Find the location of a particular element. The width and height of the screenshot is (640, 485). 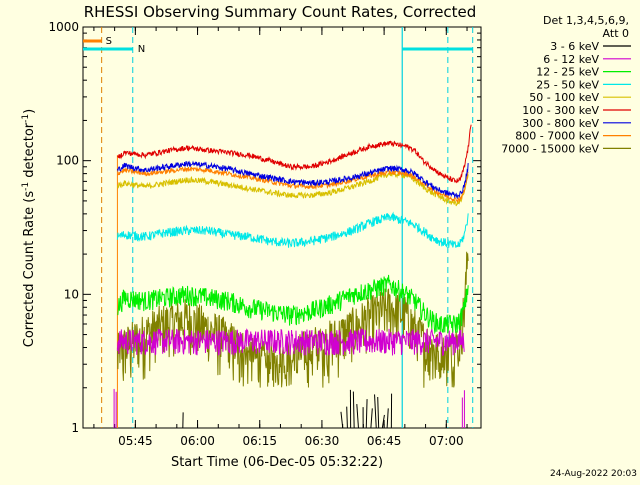

legend-label: 50 - 100 keV is located at coordinates (564, 97).